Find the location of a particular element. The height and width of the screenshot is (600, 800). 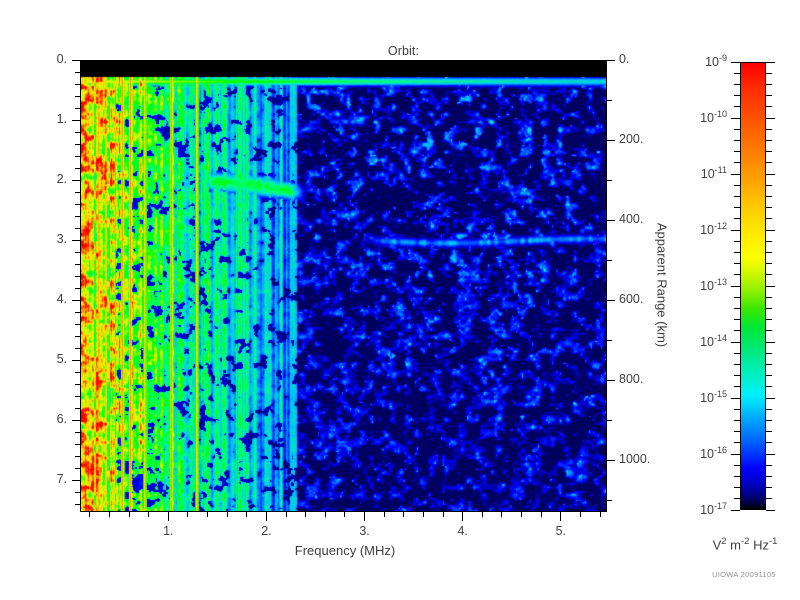

footer-credit: UIOWA 20091105 is located at coordinates (744, 574).